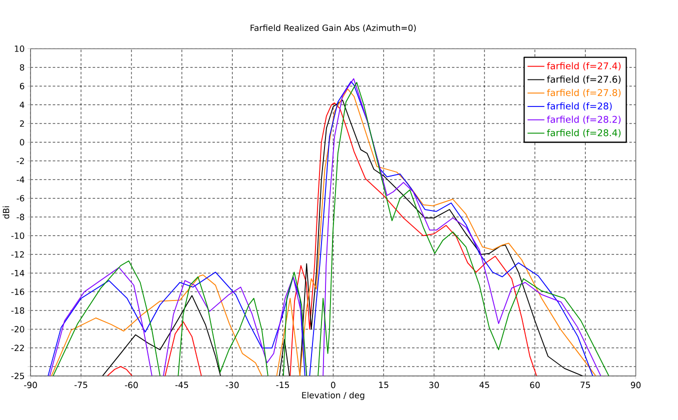 Image resolution: width=678 pixels, height=420 pixels. I want to click on x-tick-label: -90, so click(30, 385).